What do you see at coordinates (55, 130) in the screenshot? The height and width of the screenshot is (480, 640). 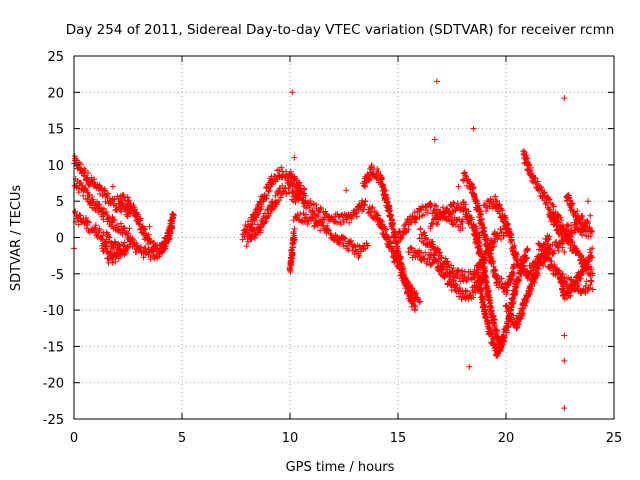 I see `y-tick-label: 15` at bounding box center [55, 130].